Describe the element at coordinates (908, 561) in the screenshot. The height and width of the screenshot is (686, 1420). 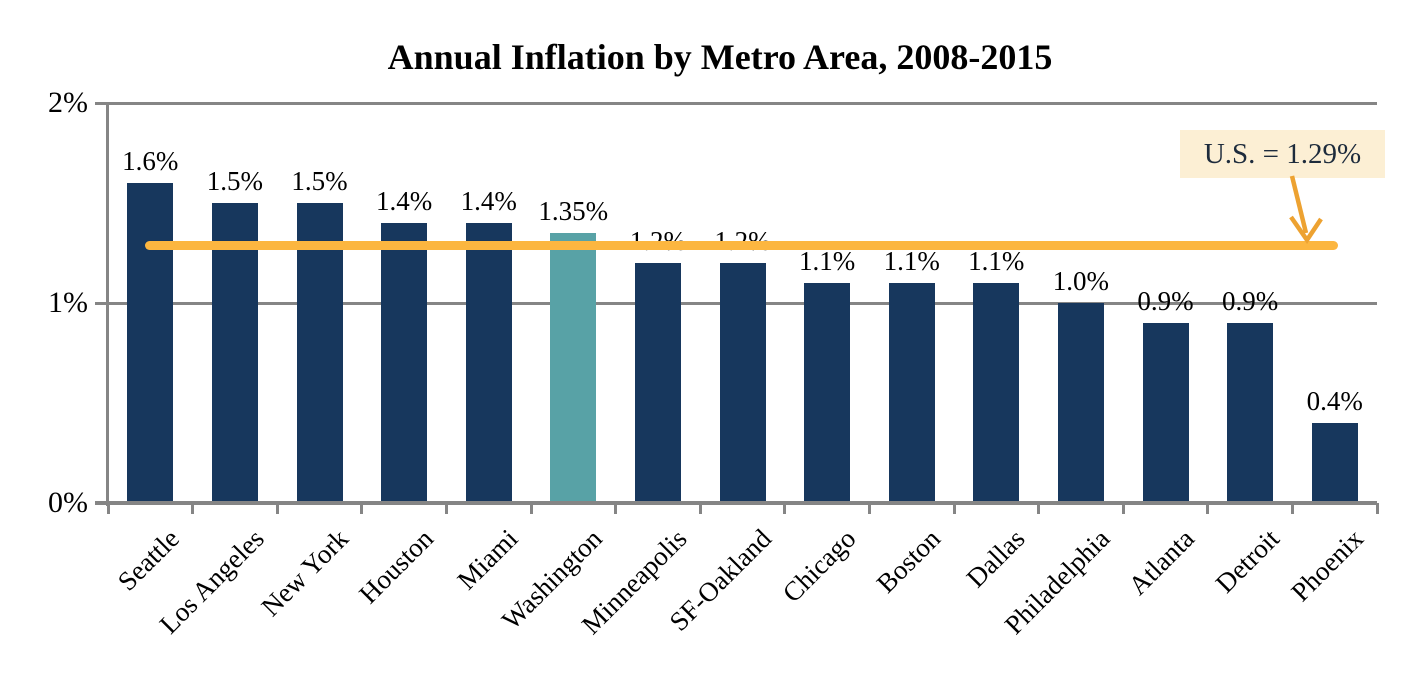
I see `category-label-Boston: Boston` at that location.